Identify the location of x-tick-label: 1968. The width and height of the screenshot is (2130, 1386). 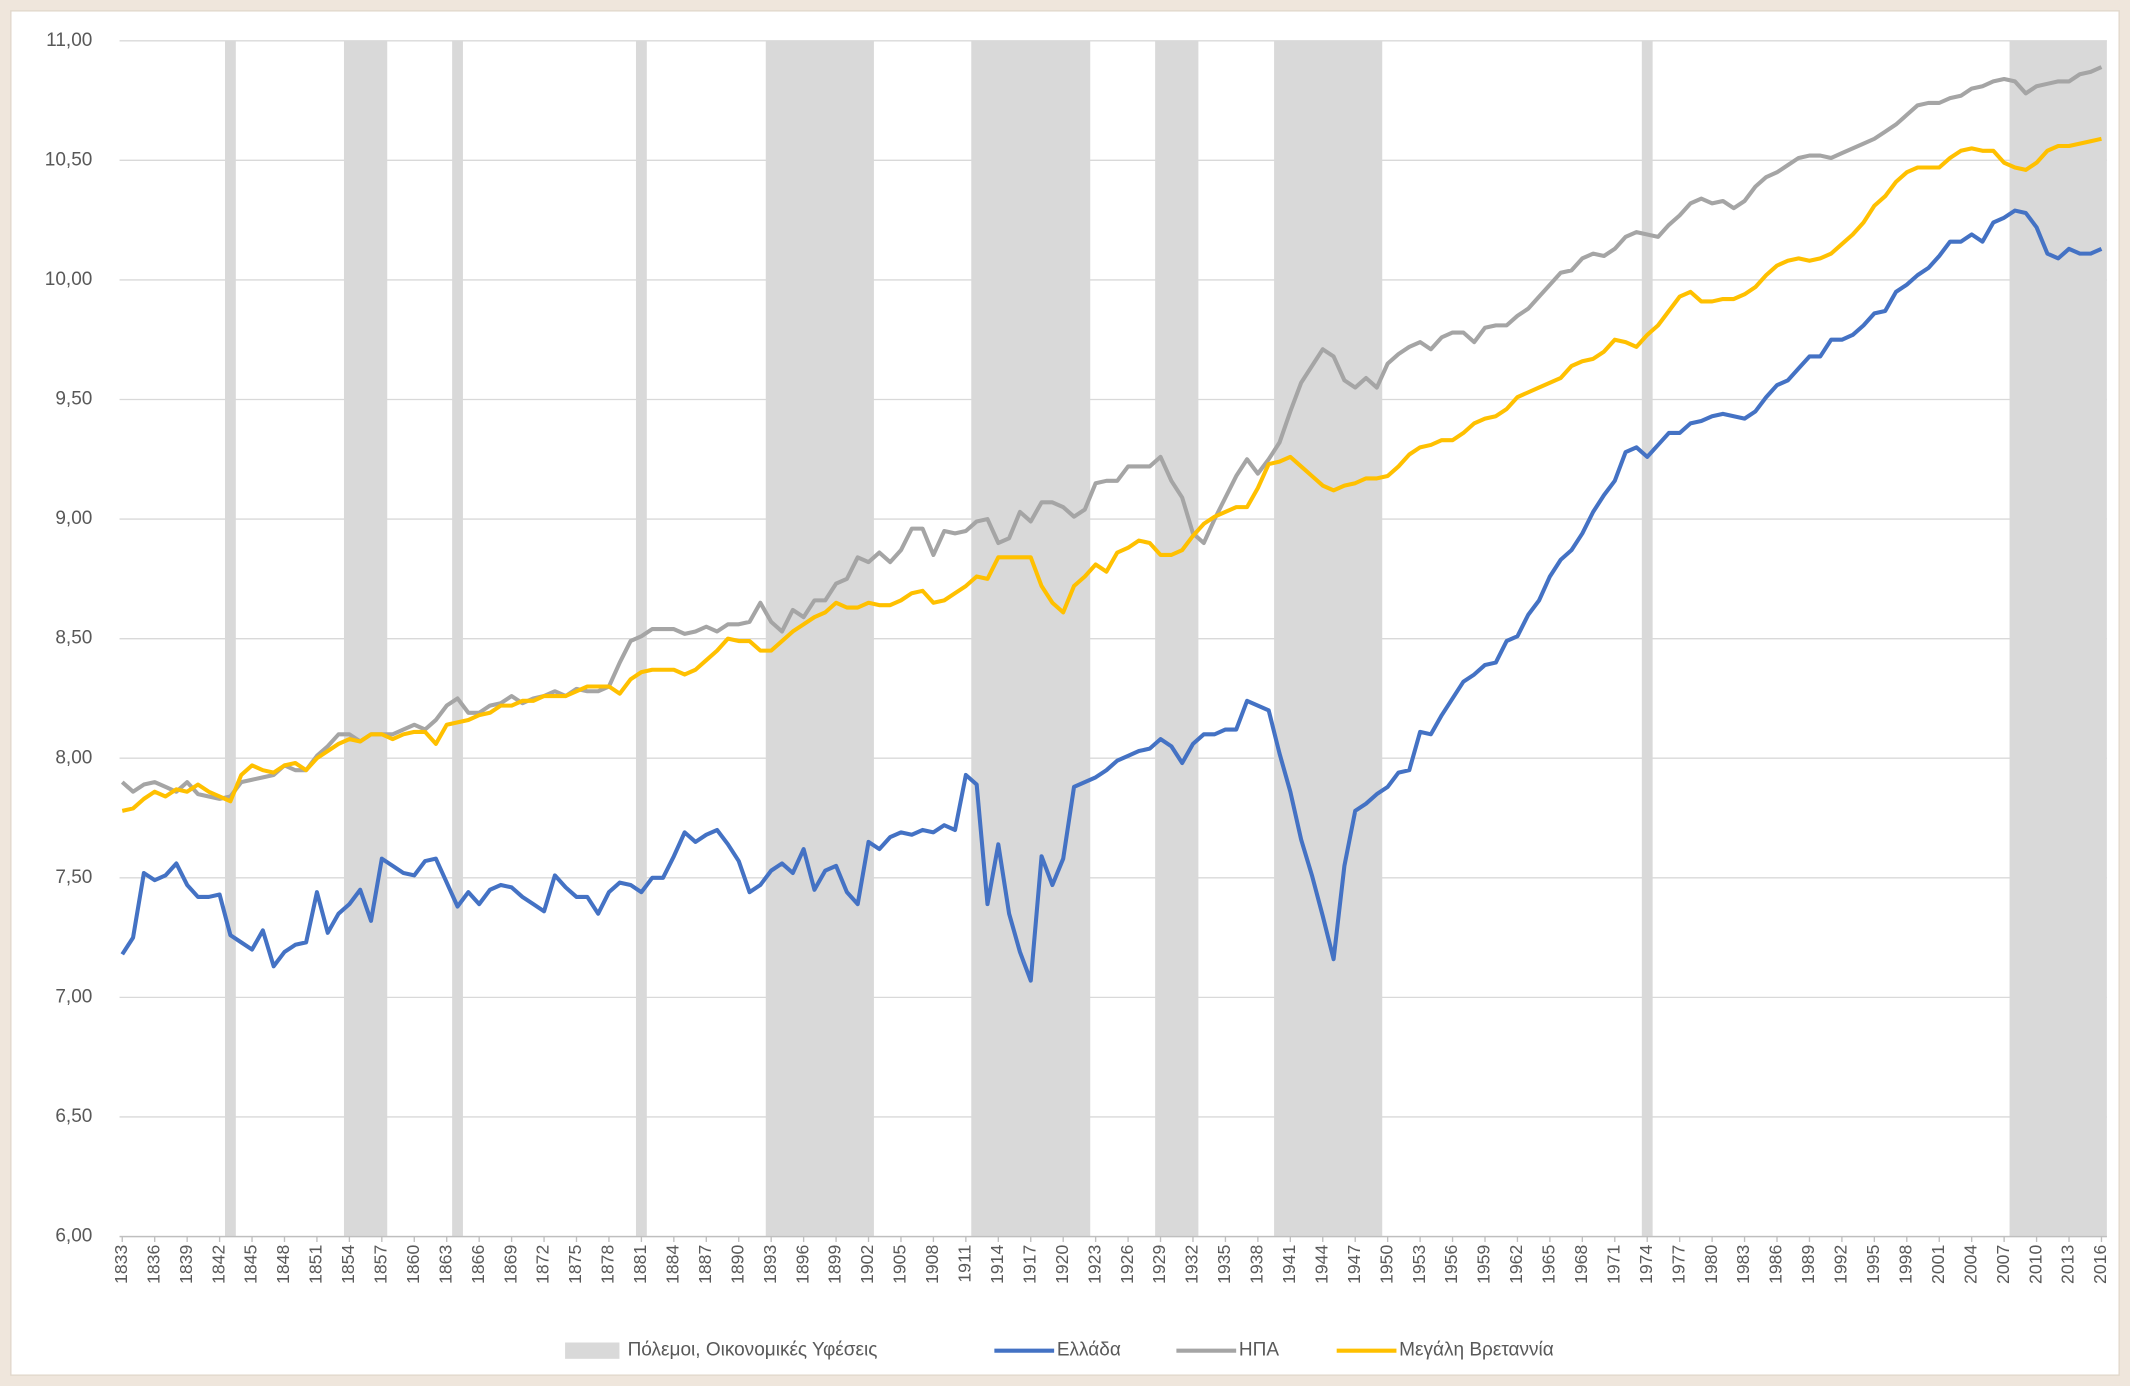
(1581, 1264).